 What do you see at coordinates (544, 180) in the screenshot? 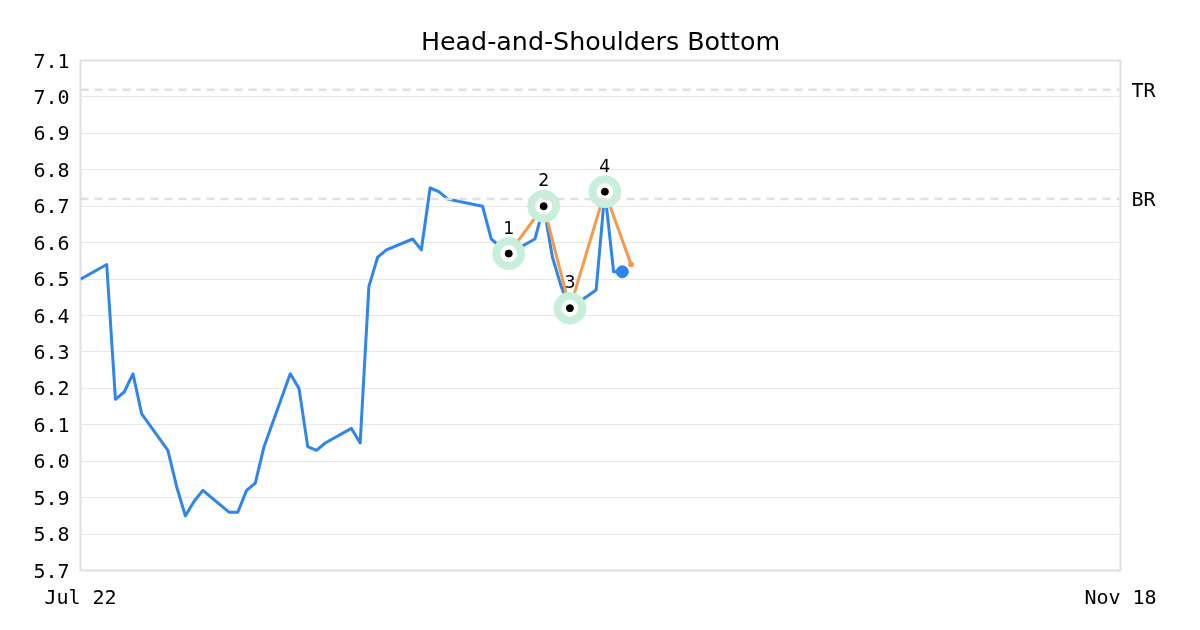
I see `annotation: 2` at bounding box center [544, 180].